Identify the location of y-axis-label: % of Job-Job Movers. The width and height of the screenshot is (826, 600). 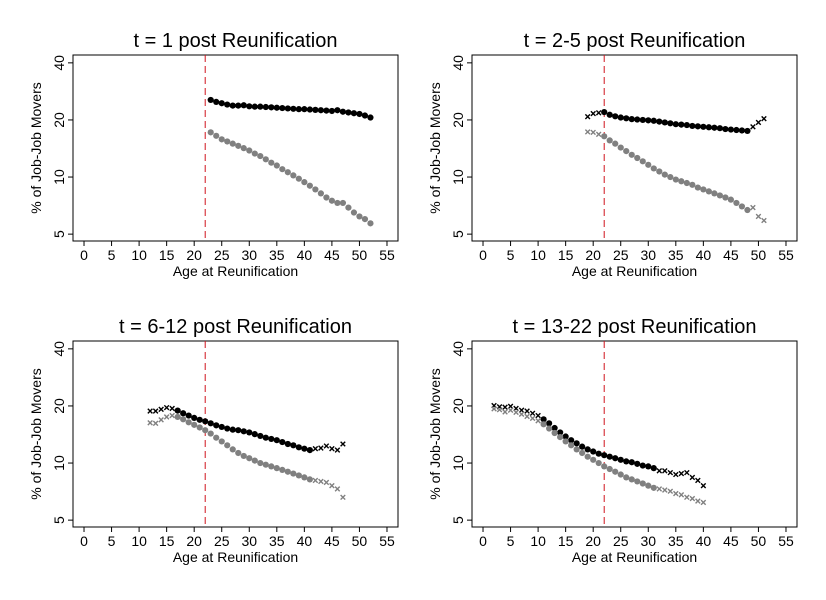
(36, 434).